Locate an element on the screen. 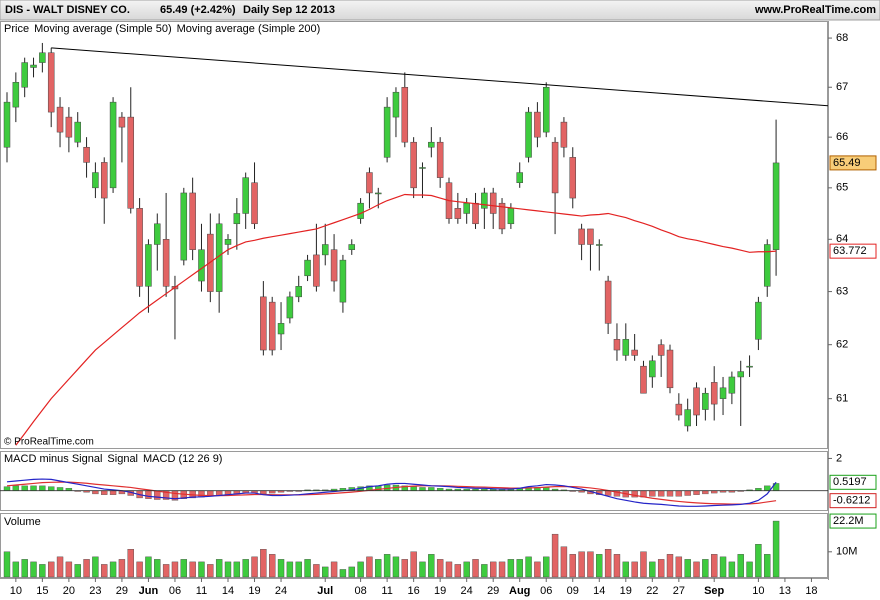 The height and width of the screenshot is (600, 880). quote: 65.49 (+2.42%) is located at coordinates (198, 10).